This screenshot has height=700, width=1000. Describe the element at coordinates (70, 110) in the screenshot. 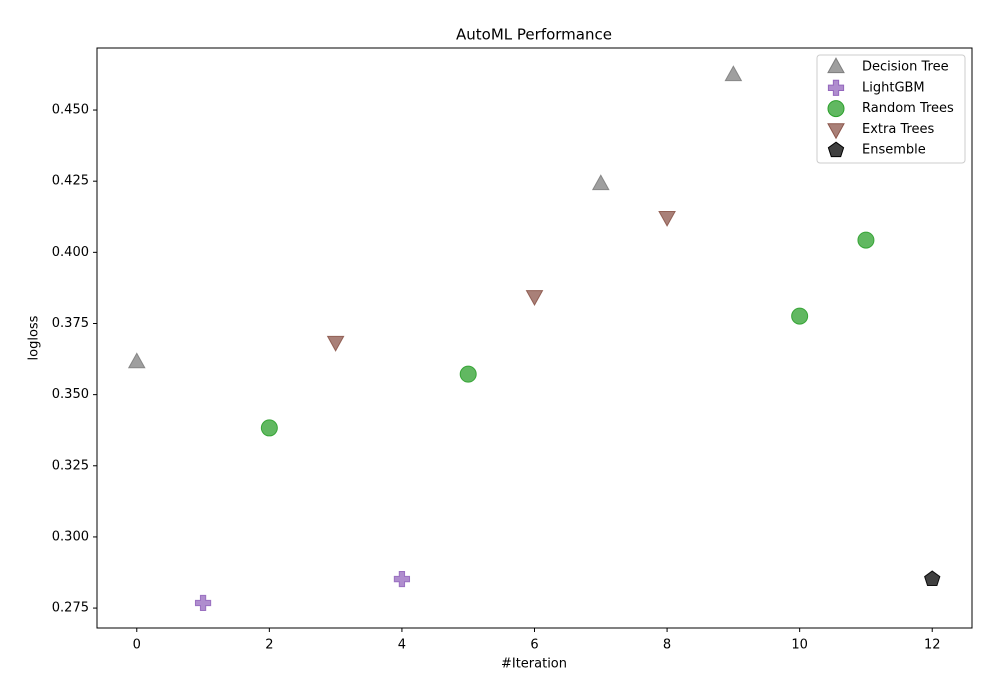

I see `y-tick-label: 0.450` at that location.